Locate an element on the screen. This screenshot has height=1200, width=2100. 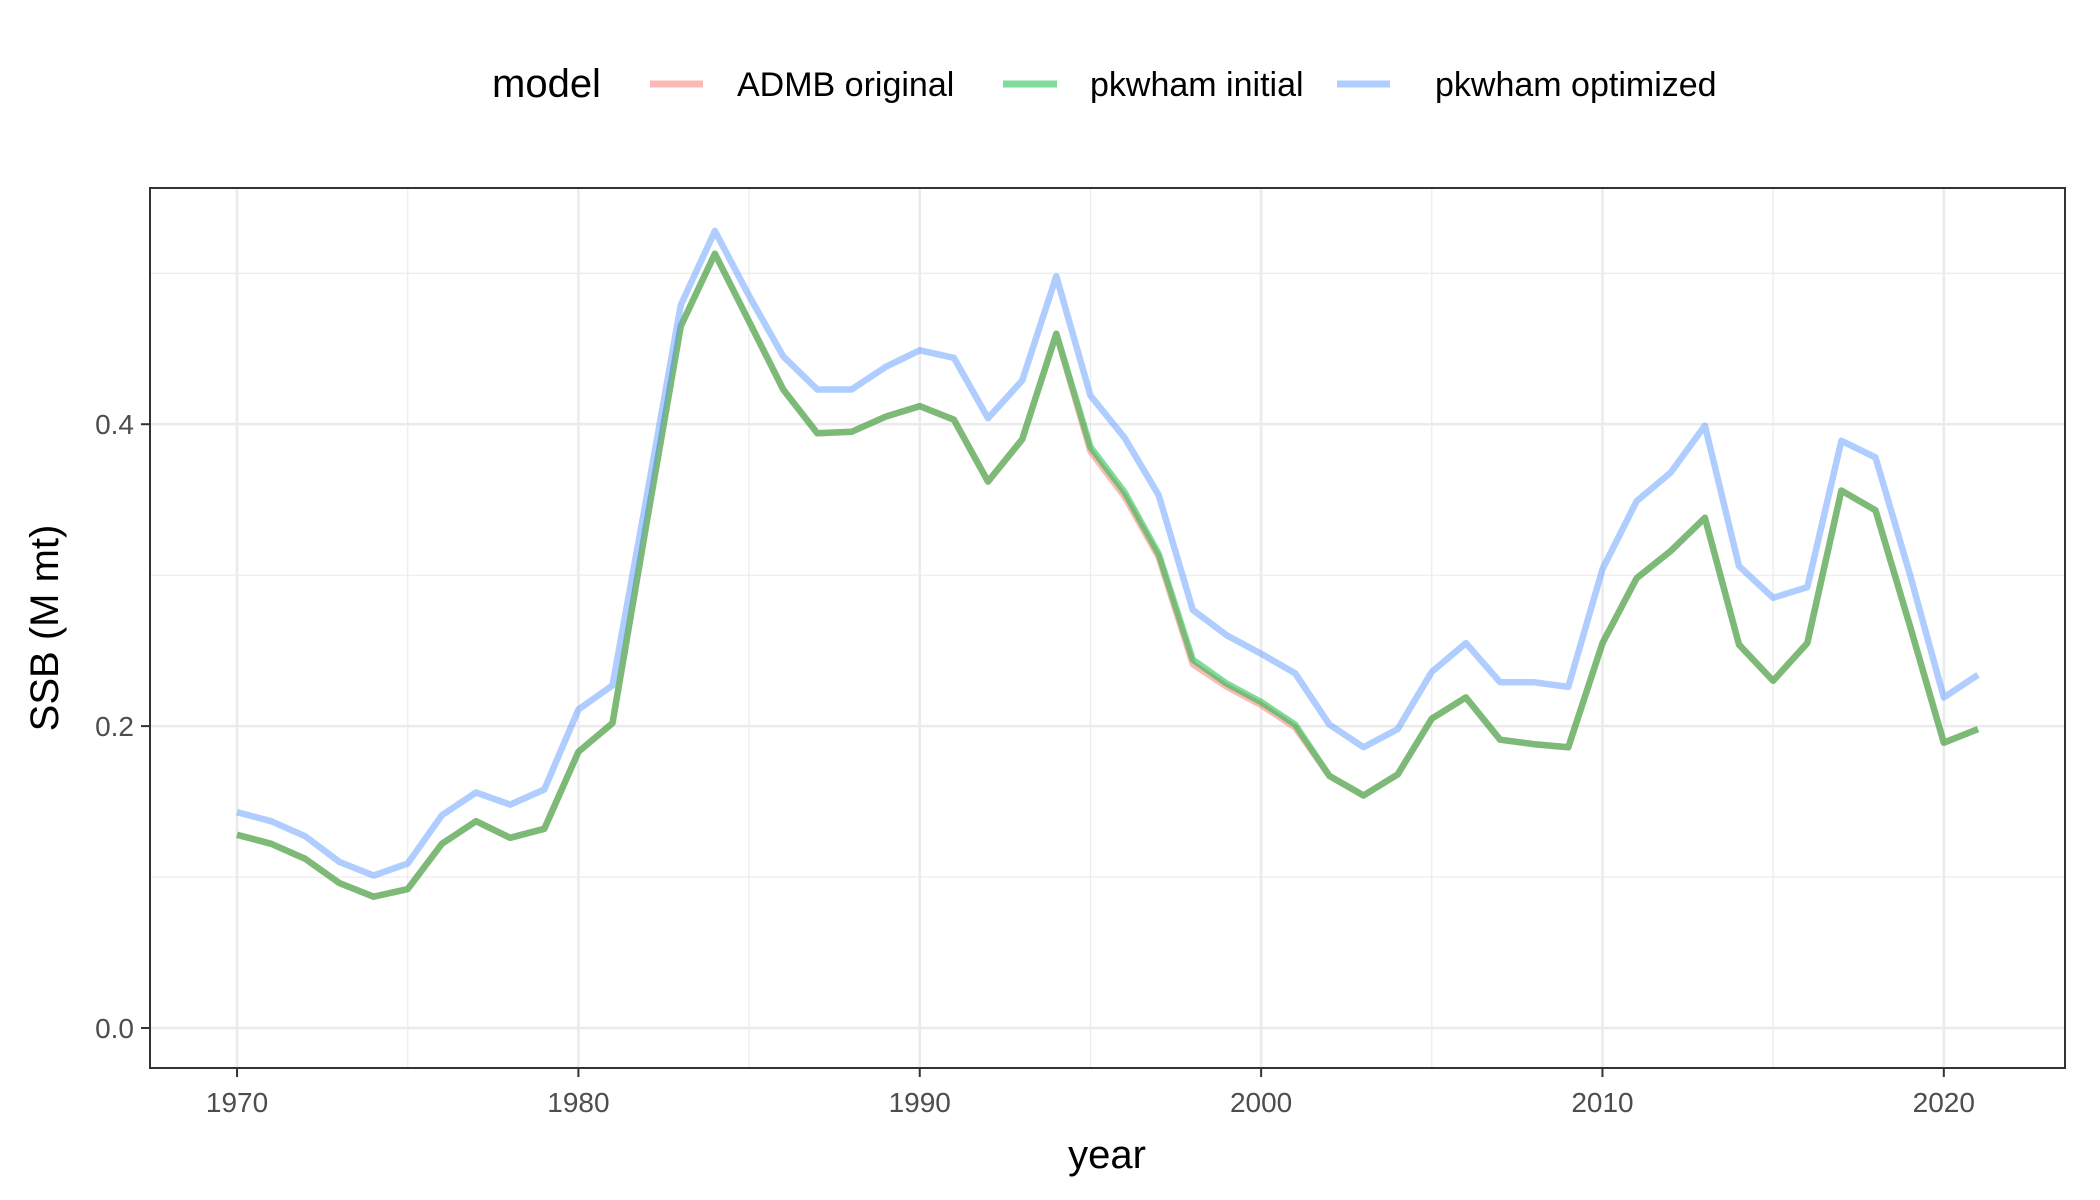
legend-title: model is located at coordinates (546, 84).